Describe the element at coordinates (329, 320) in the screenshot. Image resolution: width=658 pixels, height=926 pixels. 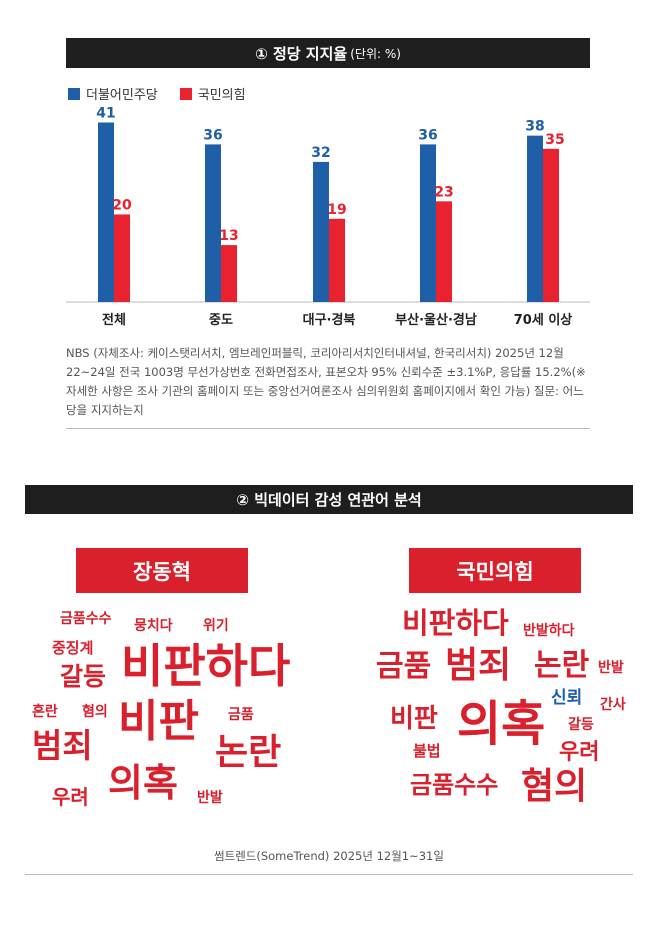
I see `category-label: 대구·경북` at that location.